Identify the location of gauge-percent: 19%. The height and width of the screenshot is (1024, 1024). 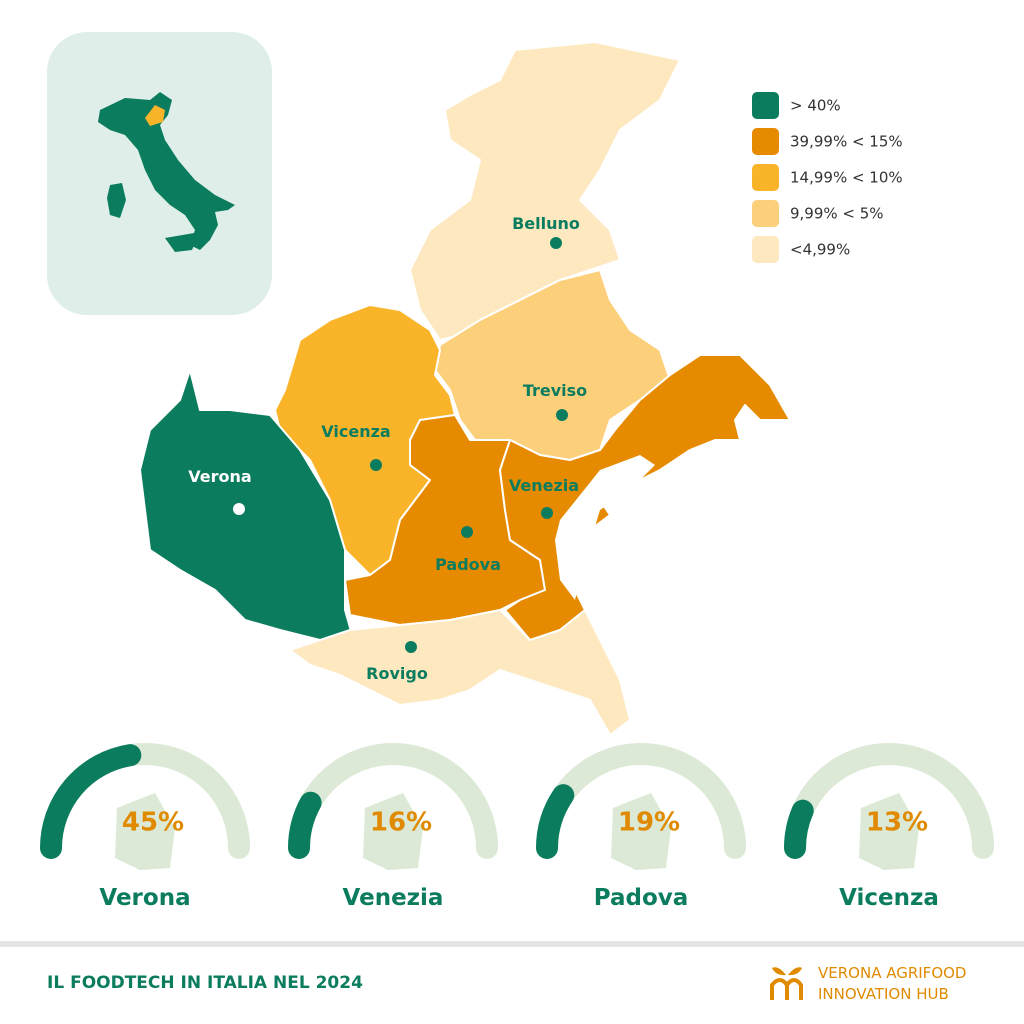
(649, 823).